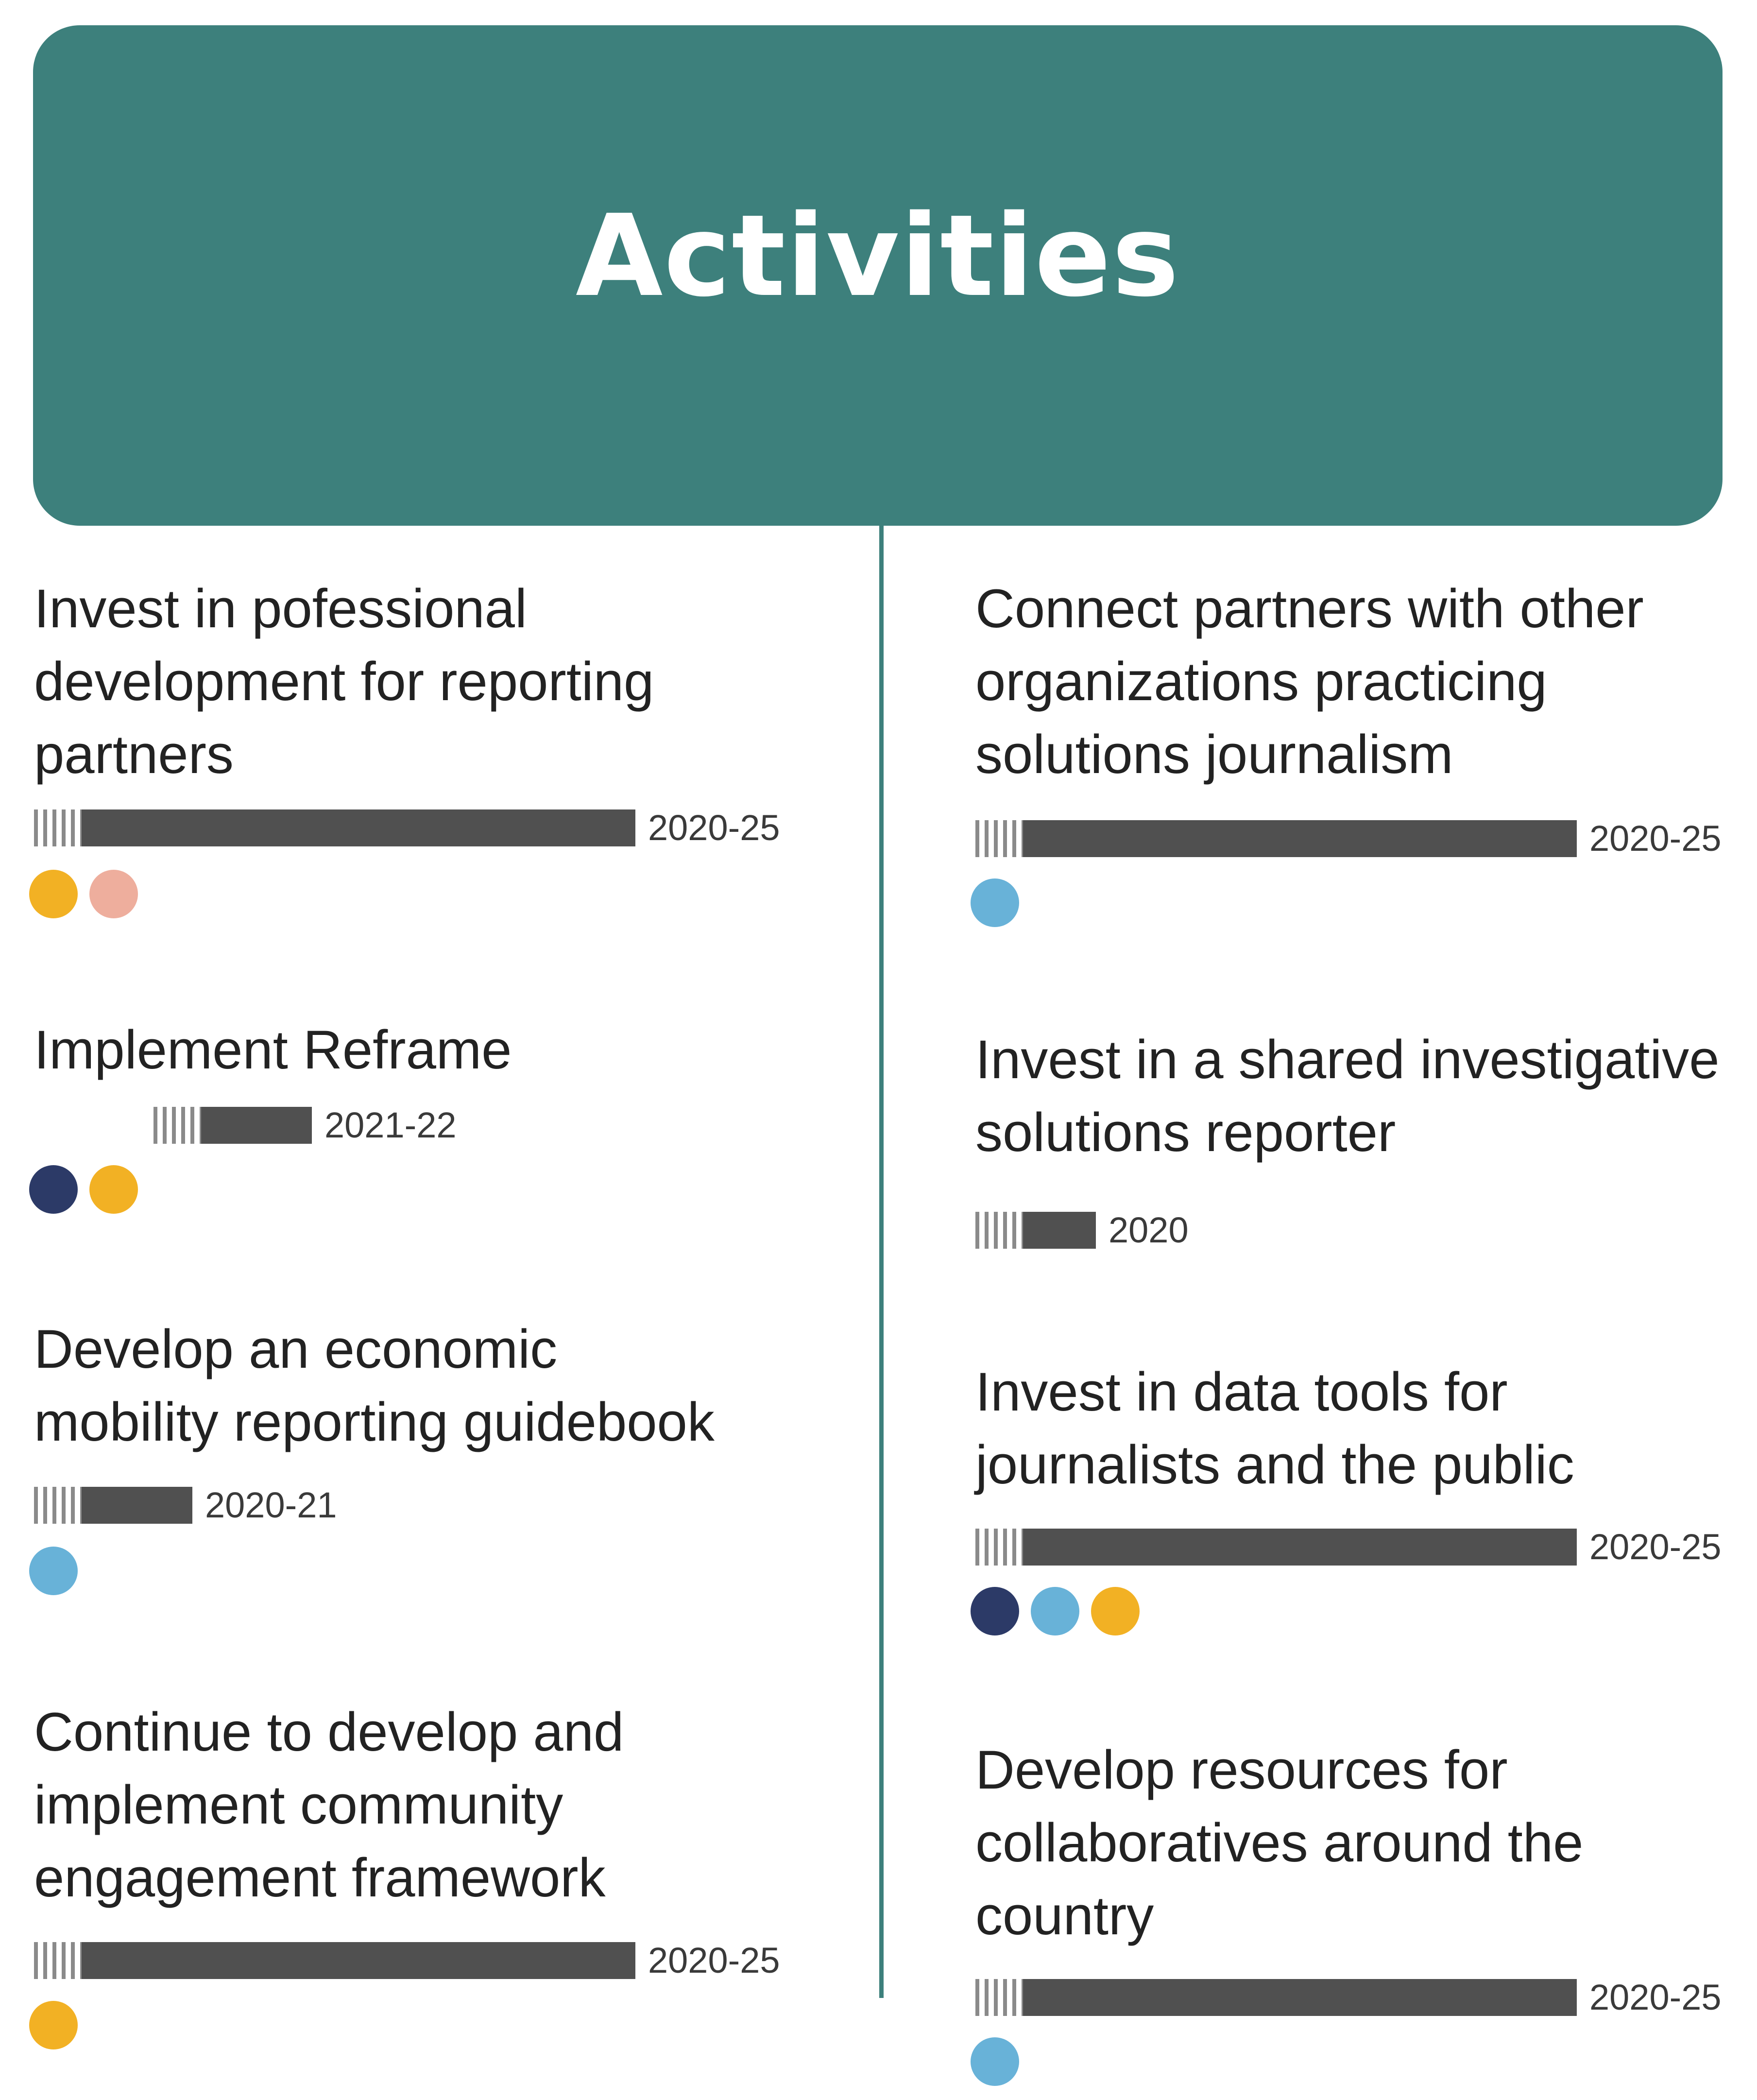 The image size is (1757, 2100). I want to click on header-title: Activities, so click(878, 256).